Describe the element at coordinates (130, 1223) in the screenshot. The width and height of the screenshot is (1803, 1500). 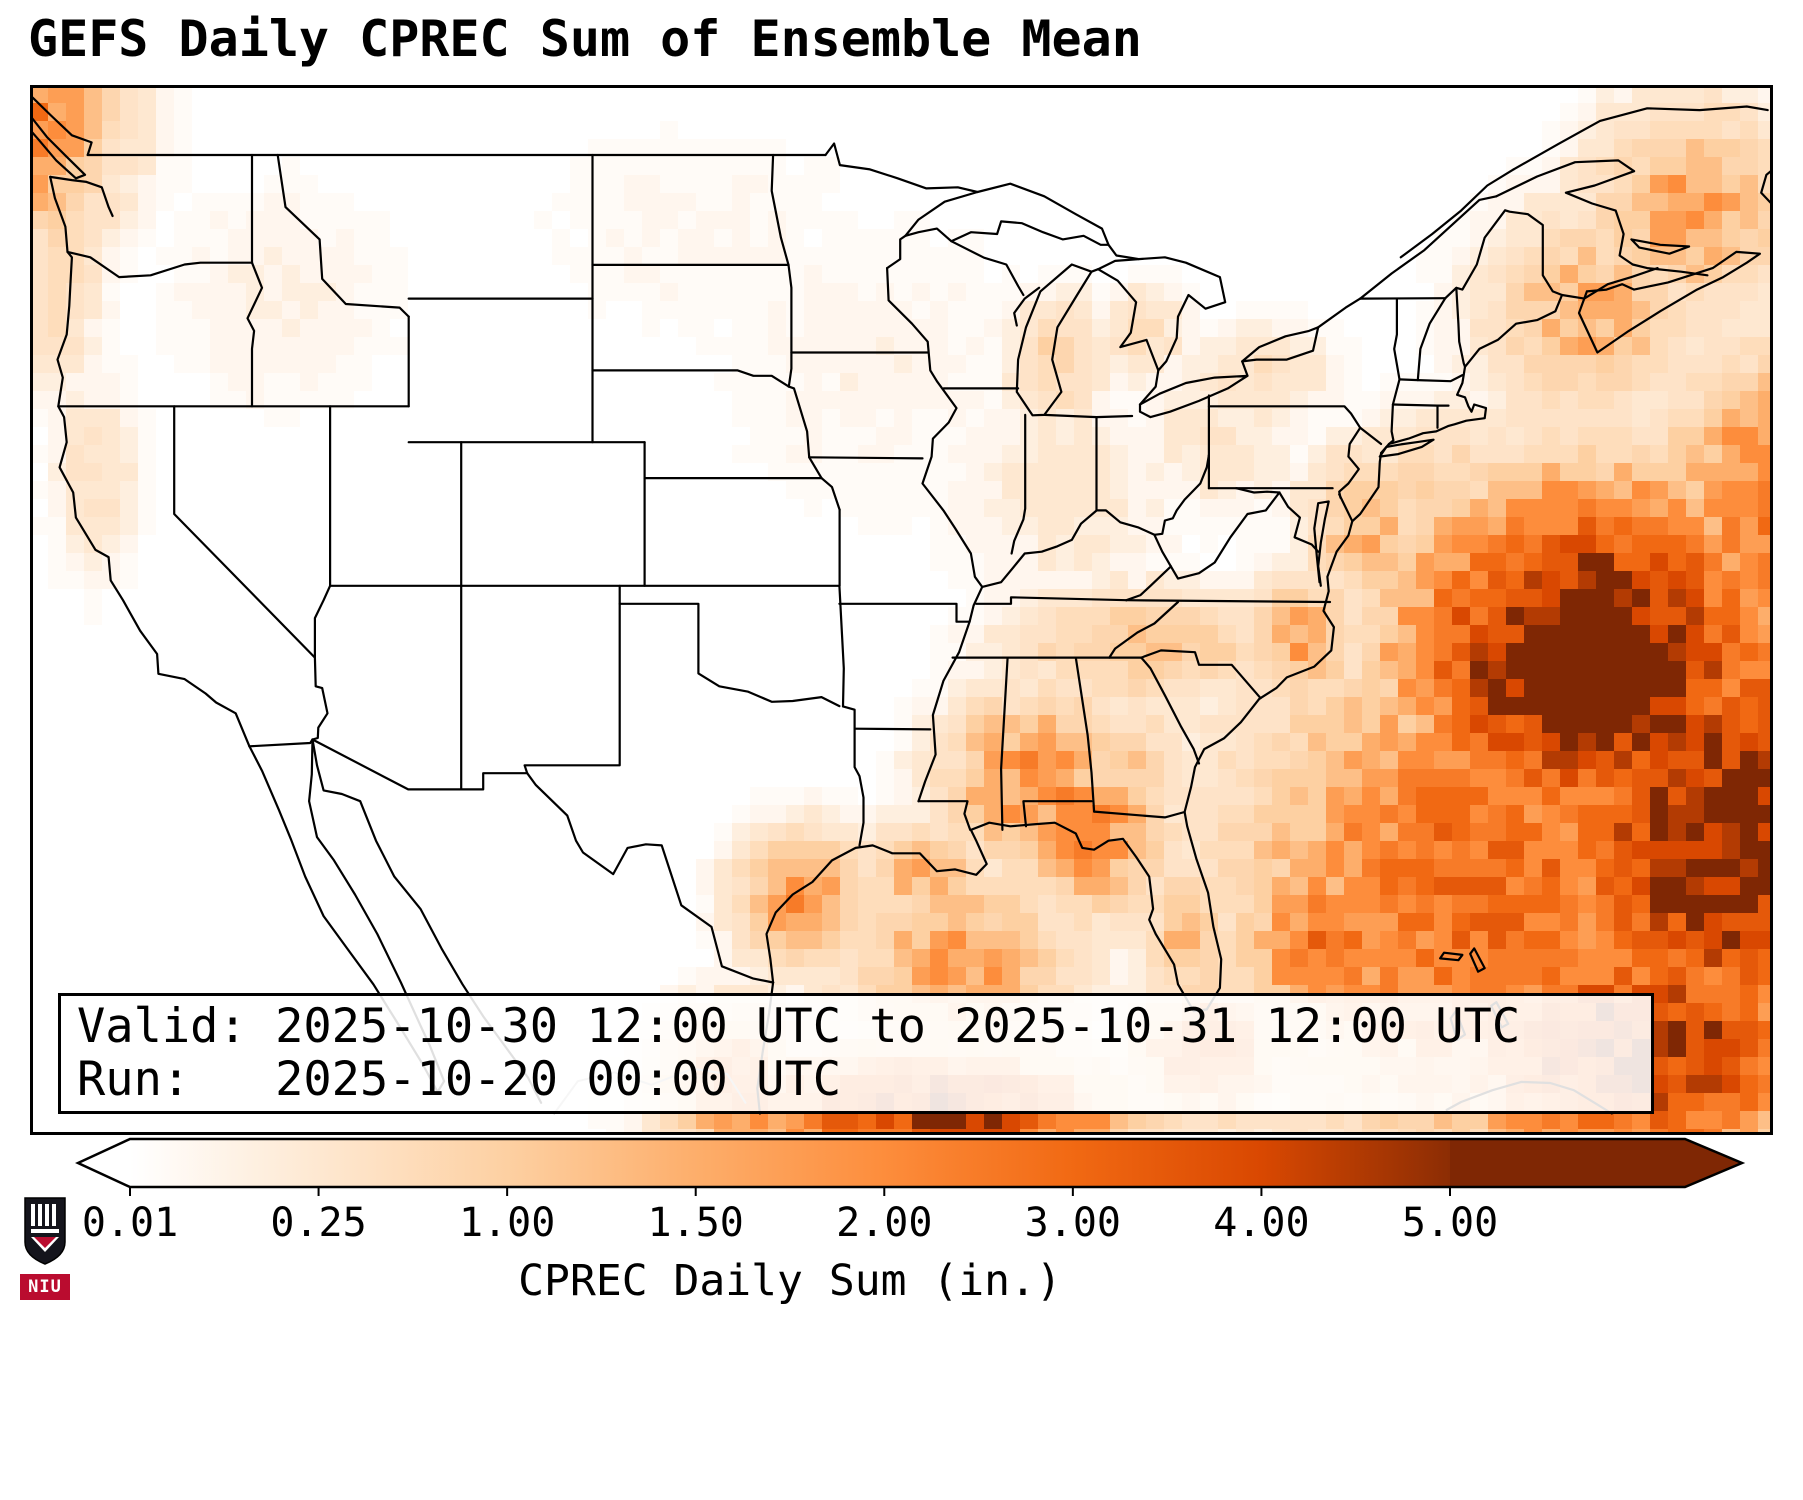
I see `colorbar-tick-label: 0.01` at that location.